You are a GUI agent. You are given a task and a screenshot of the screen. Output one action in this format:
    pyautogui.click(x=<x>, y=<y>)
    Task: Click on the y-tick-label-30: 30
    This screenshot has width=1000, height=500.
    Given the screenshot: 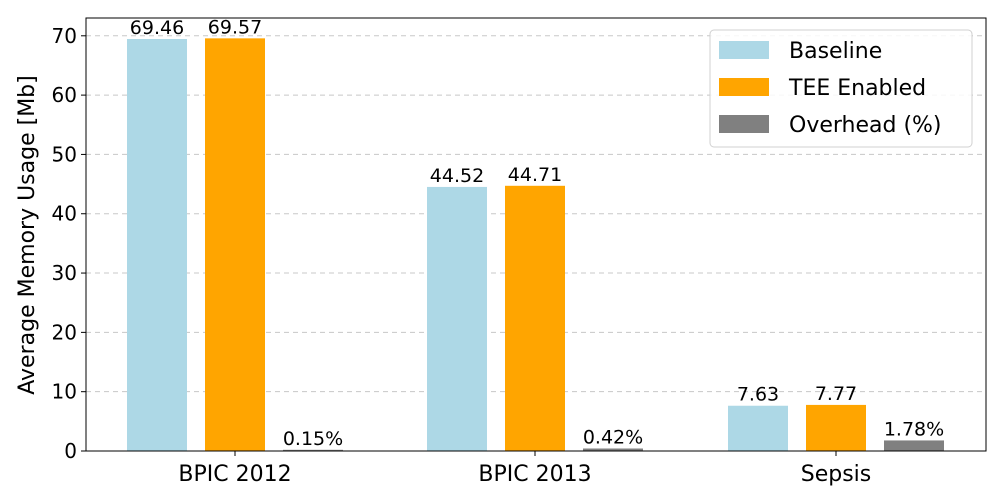 What is the action you would take?
    pyautogui.click(x=64, y=273)
    